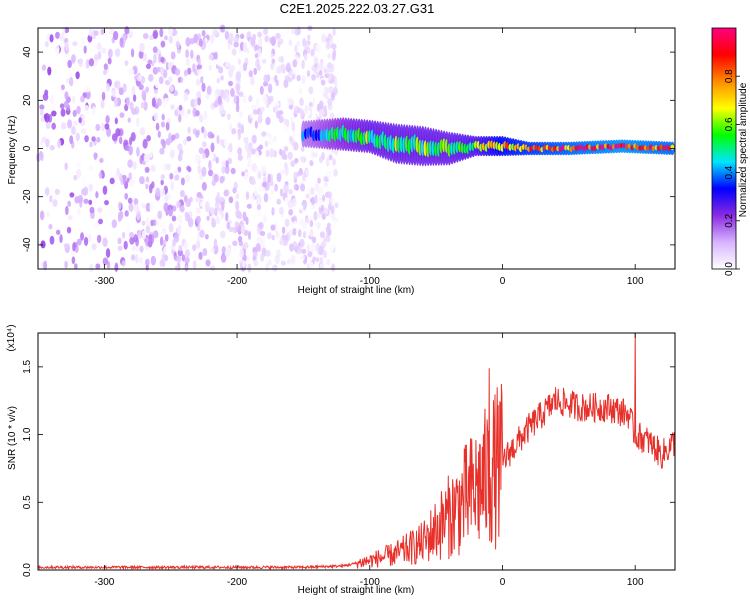 The image size is (750, 600). I want to click on y-tick-label: 1.5, so click(27, 366).